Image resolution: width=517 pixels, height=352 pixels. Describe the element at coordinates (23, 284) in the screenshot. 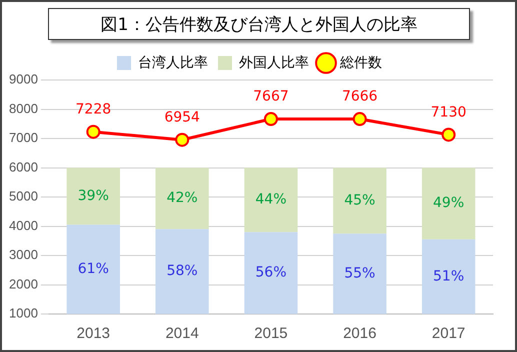

I see `y-tick-label: 2000` at that location.